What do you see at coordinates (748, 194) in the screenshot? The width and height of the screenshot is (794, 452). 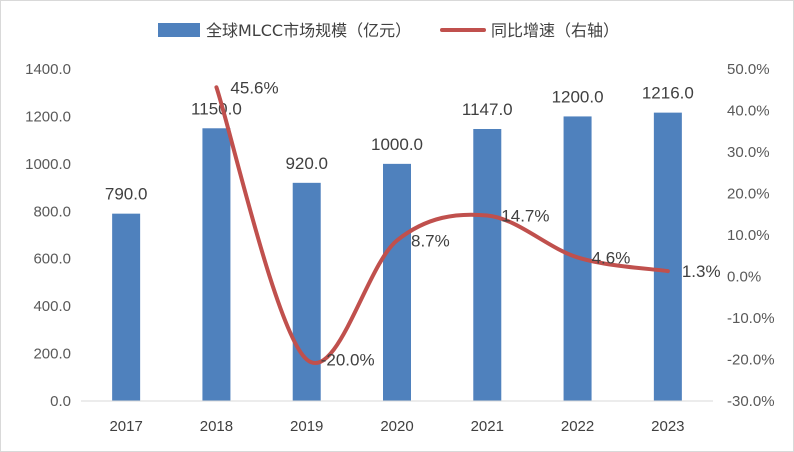 I see `right-axis-tick-label: 20.0%` at bounding box center [748, 194].